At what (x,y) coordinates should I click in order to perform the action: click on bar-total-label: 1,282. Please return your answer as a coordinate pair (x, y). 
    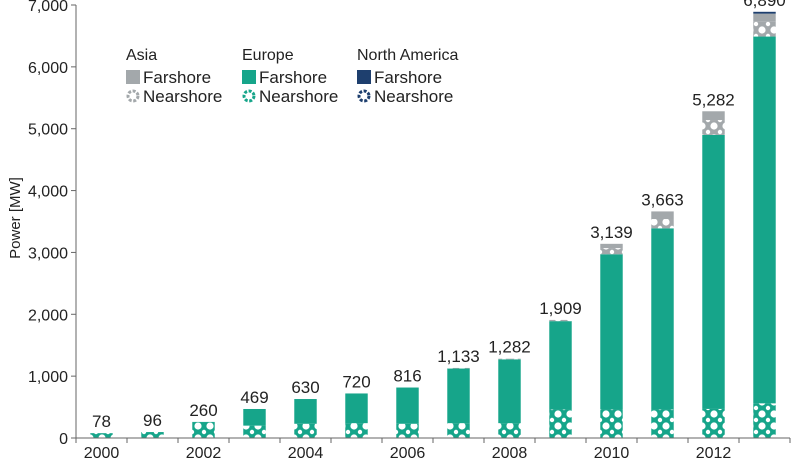
    Looking at the image, I should click on (509, 347).